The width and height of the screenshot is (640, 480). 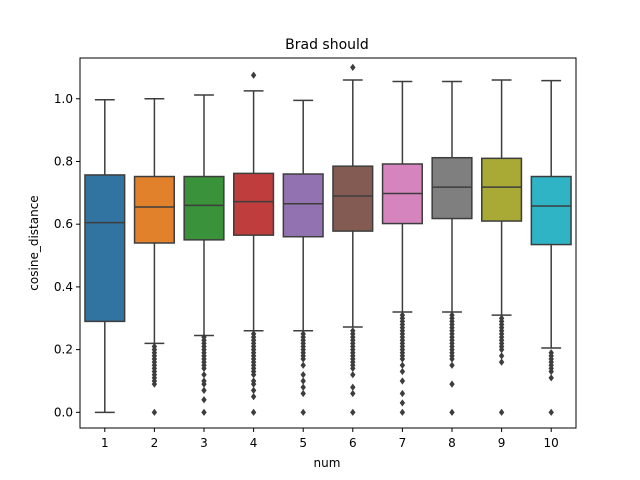 What do you see at coordinates (303, 443) in the screenshot?
I see `x-tick-label: 5` at bounding box center [303, 443].